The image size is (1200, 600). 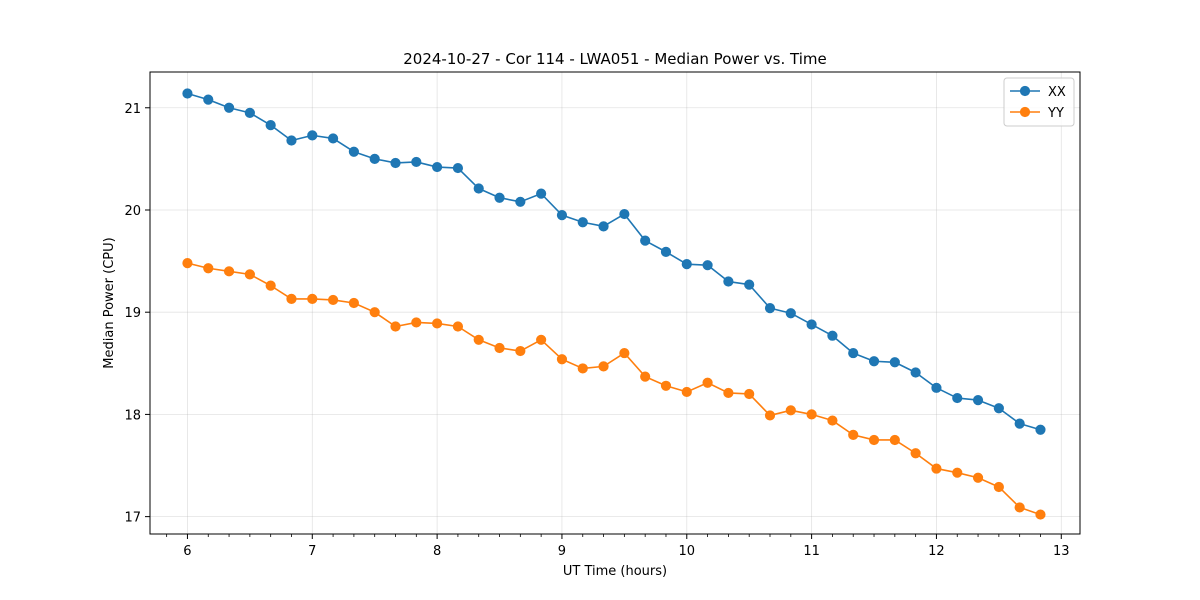 What do you see at coordinates (936, 551) in the screenshot?
I see `x-tick-label: 12` at bounding box center [936, 551].